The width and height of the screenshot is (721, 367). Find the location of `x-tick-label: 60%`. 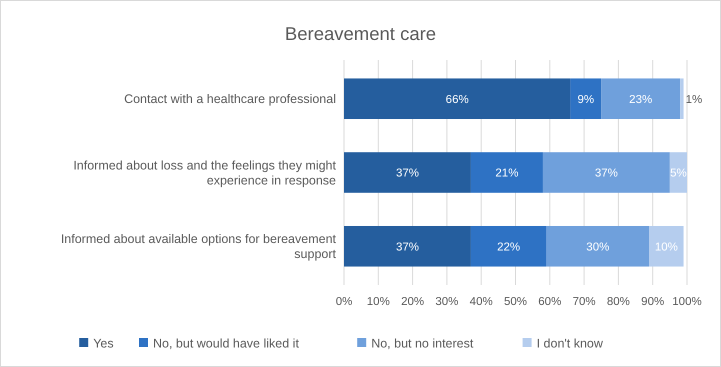

x-tick-label: 60% is located at coordinates (550, 302).